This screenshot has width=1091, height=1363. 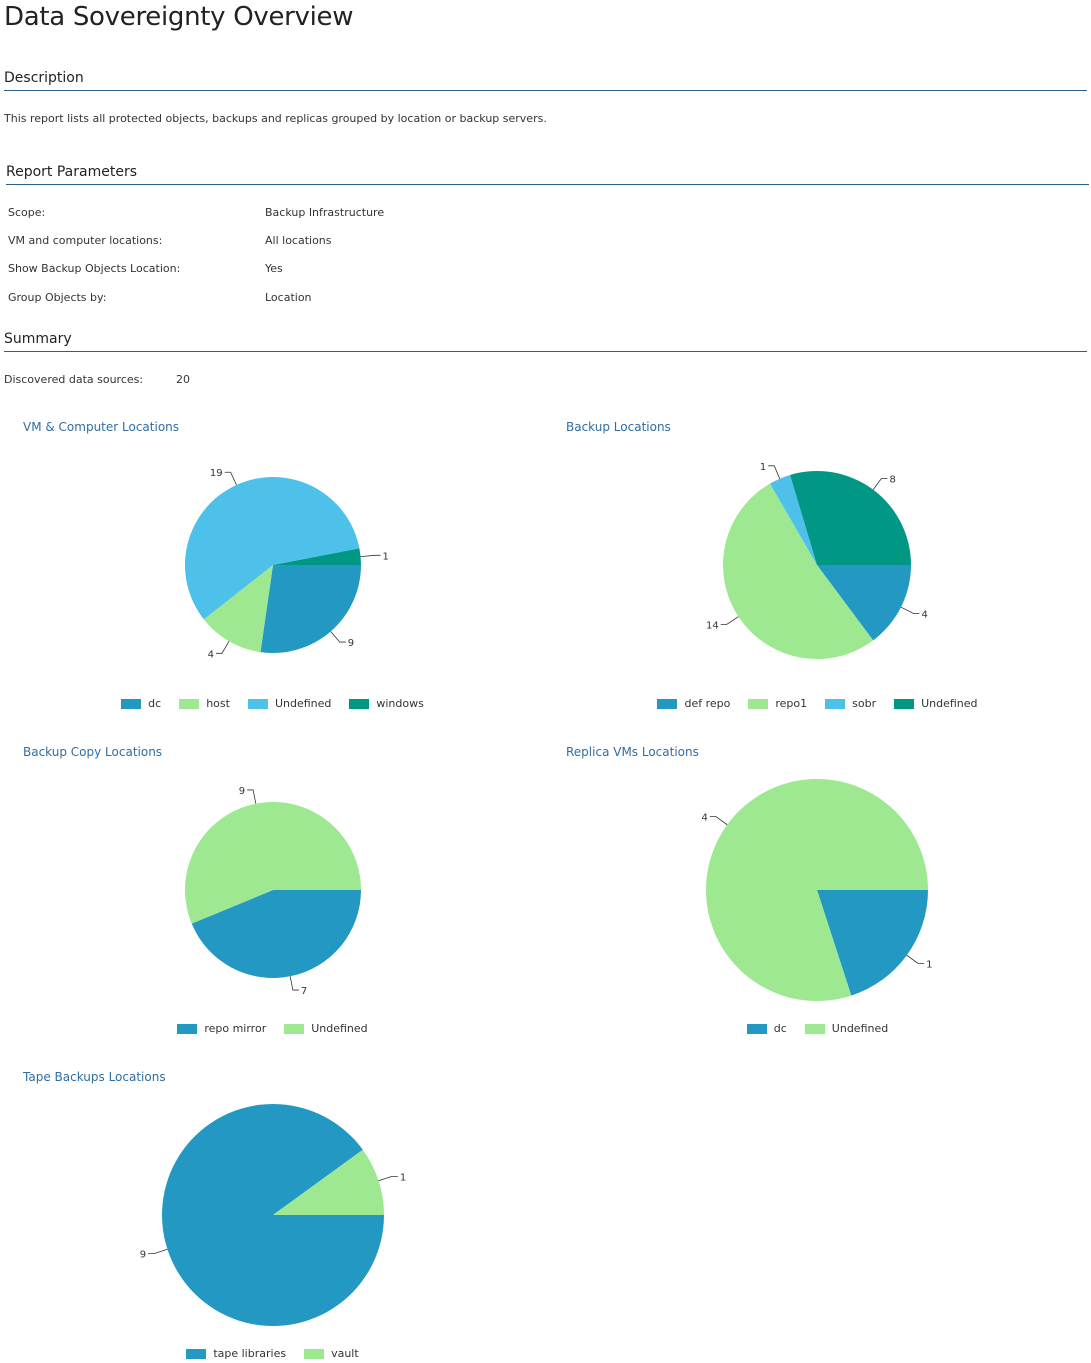 I want to click on legend-item-sobr: sobr, so click(x=850, y=703).